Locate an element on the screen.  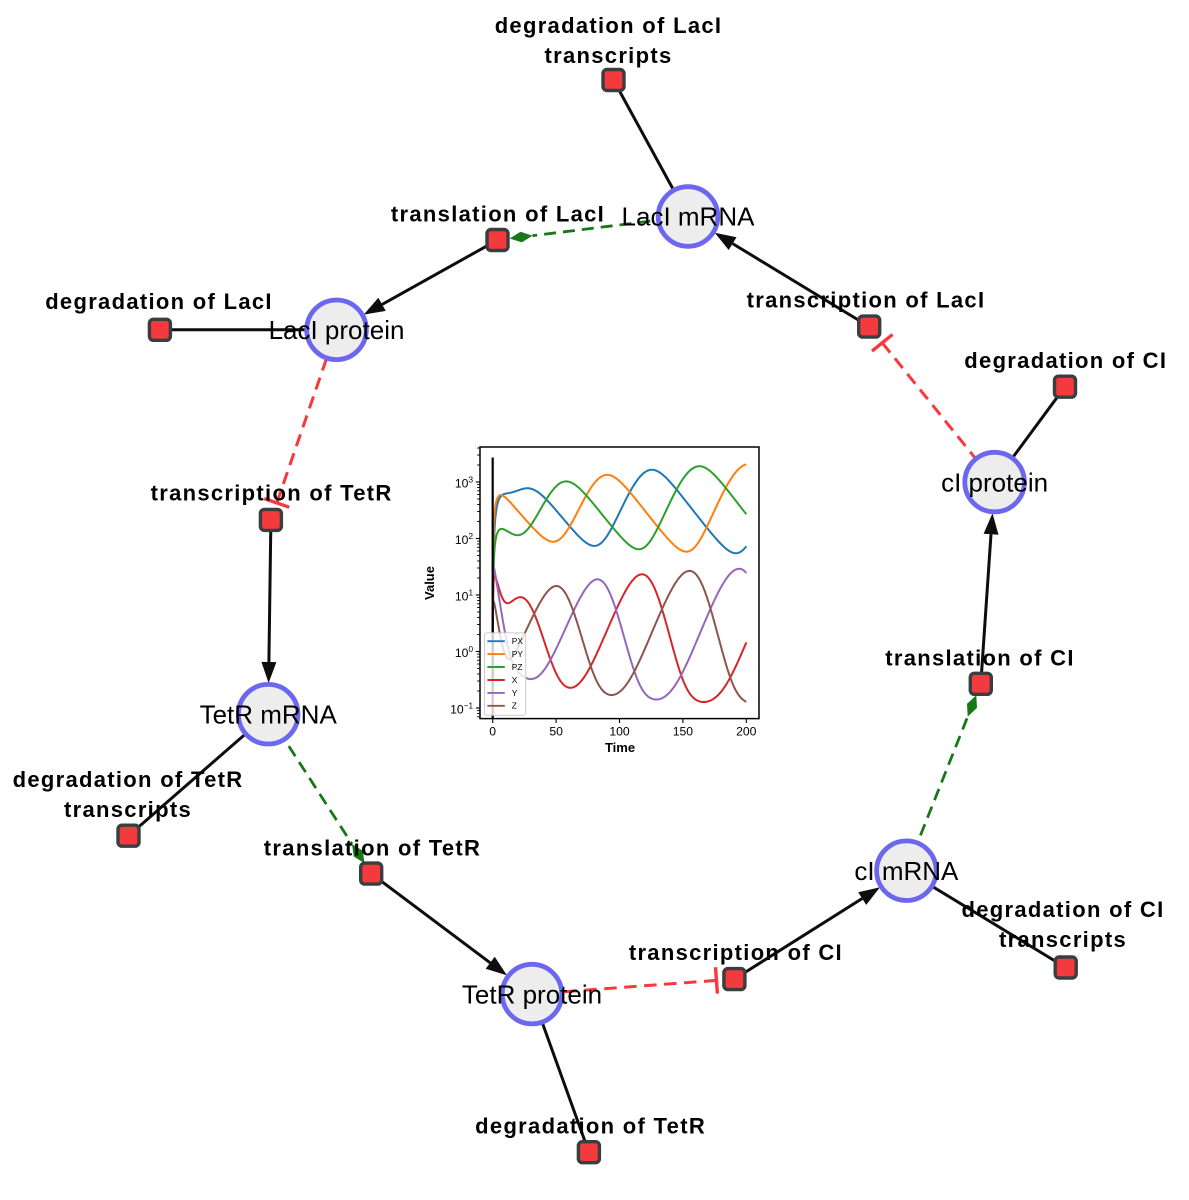
svg-text: Z is located at coordinates (514, 706).